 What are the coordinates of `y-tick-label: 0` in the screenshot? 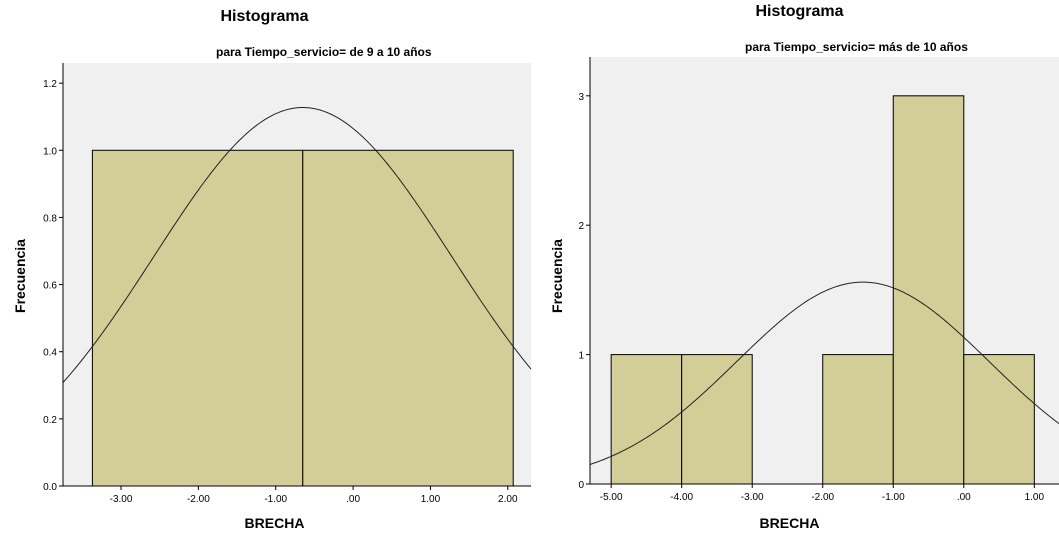 It's located at (581, 485).